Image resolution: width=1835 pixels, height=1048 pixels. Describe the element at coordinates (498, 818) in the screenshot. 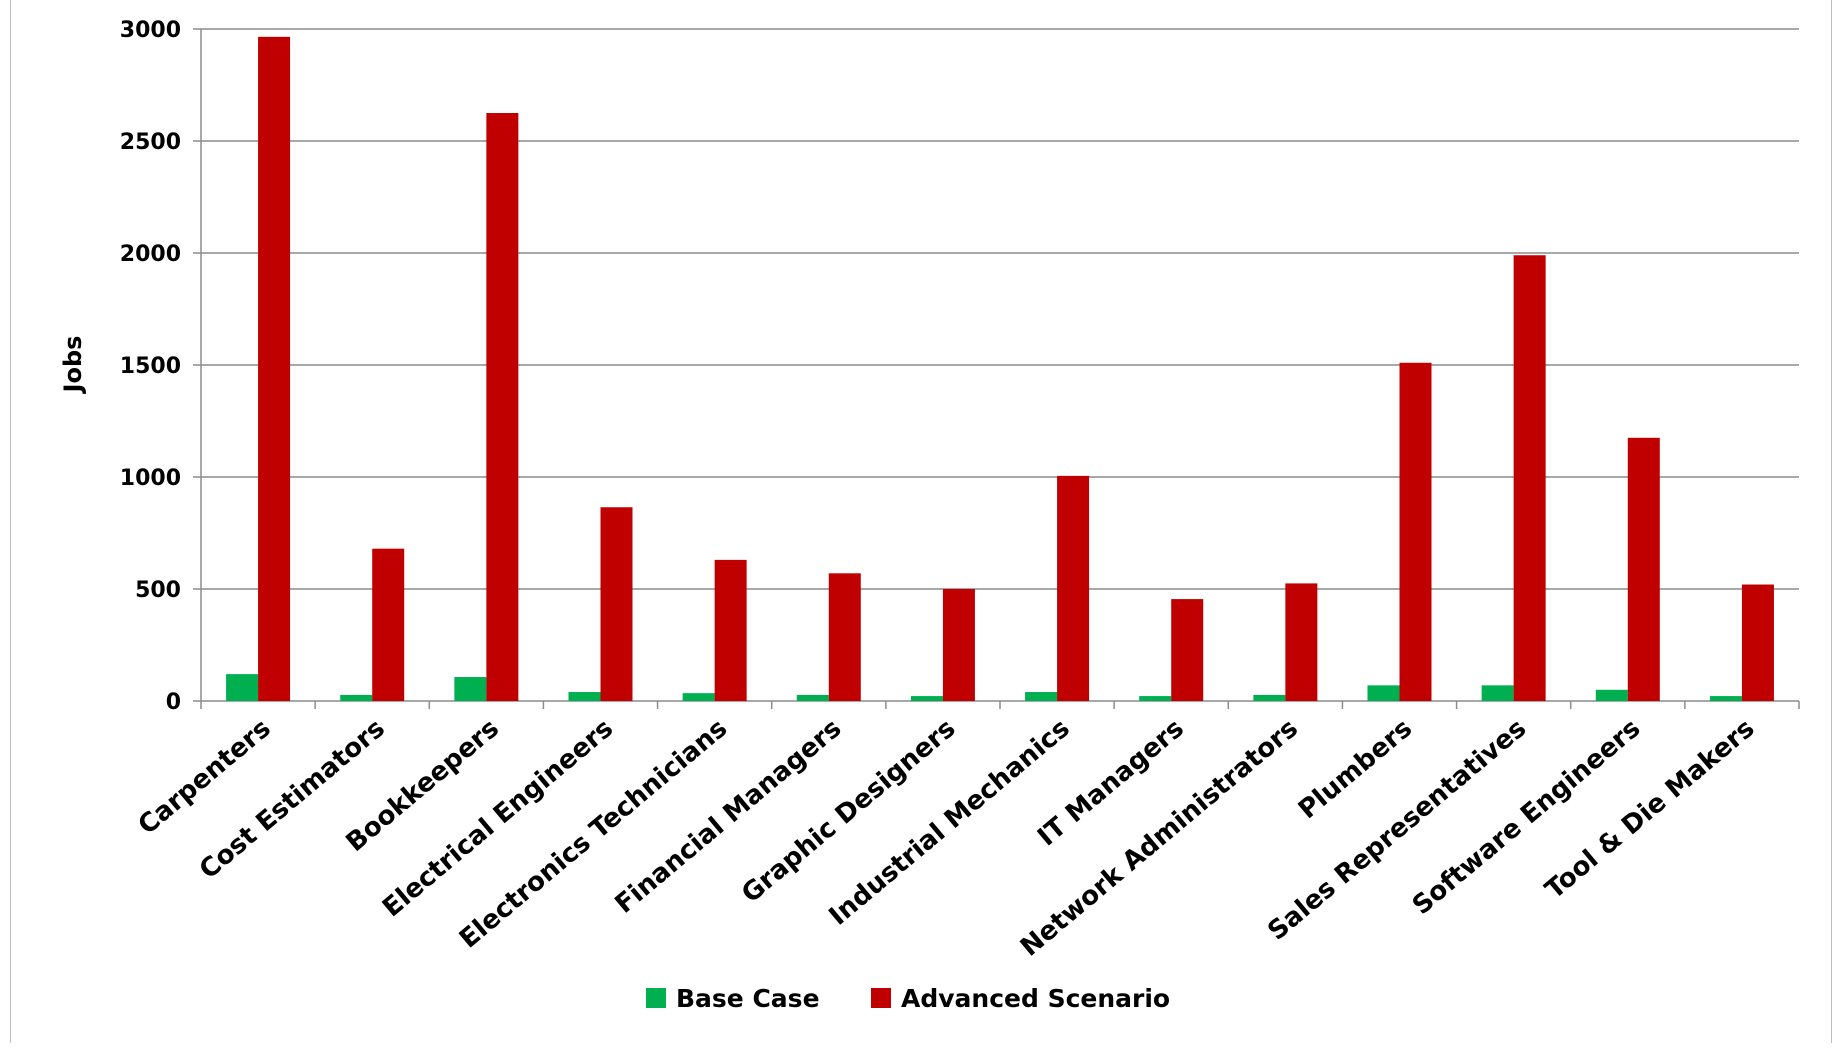

I see `x-tick-label: Electrical Engineers` at that location.